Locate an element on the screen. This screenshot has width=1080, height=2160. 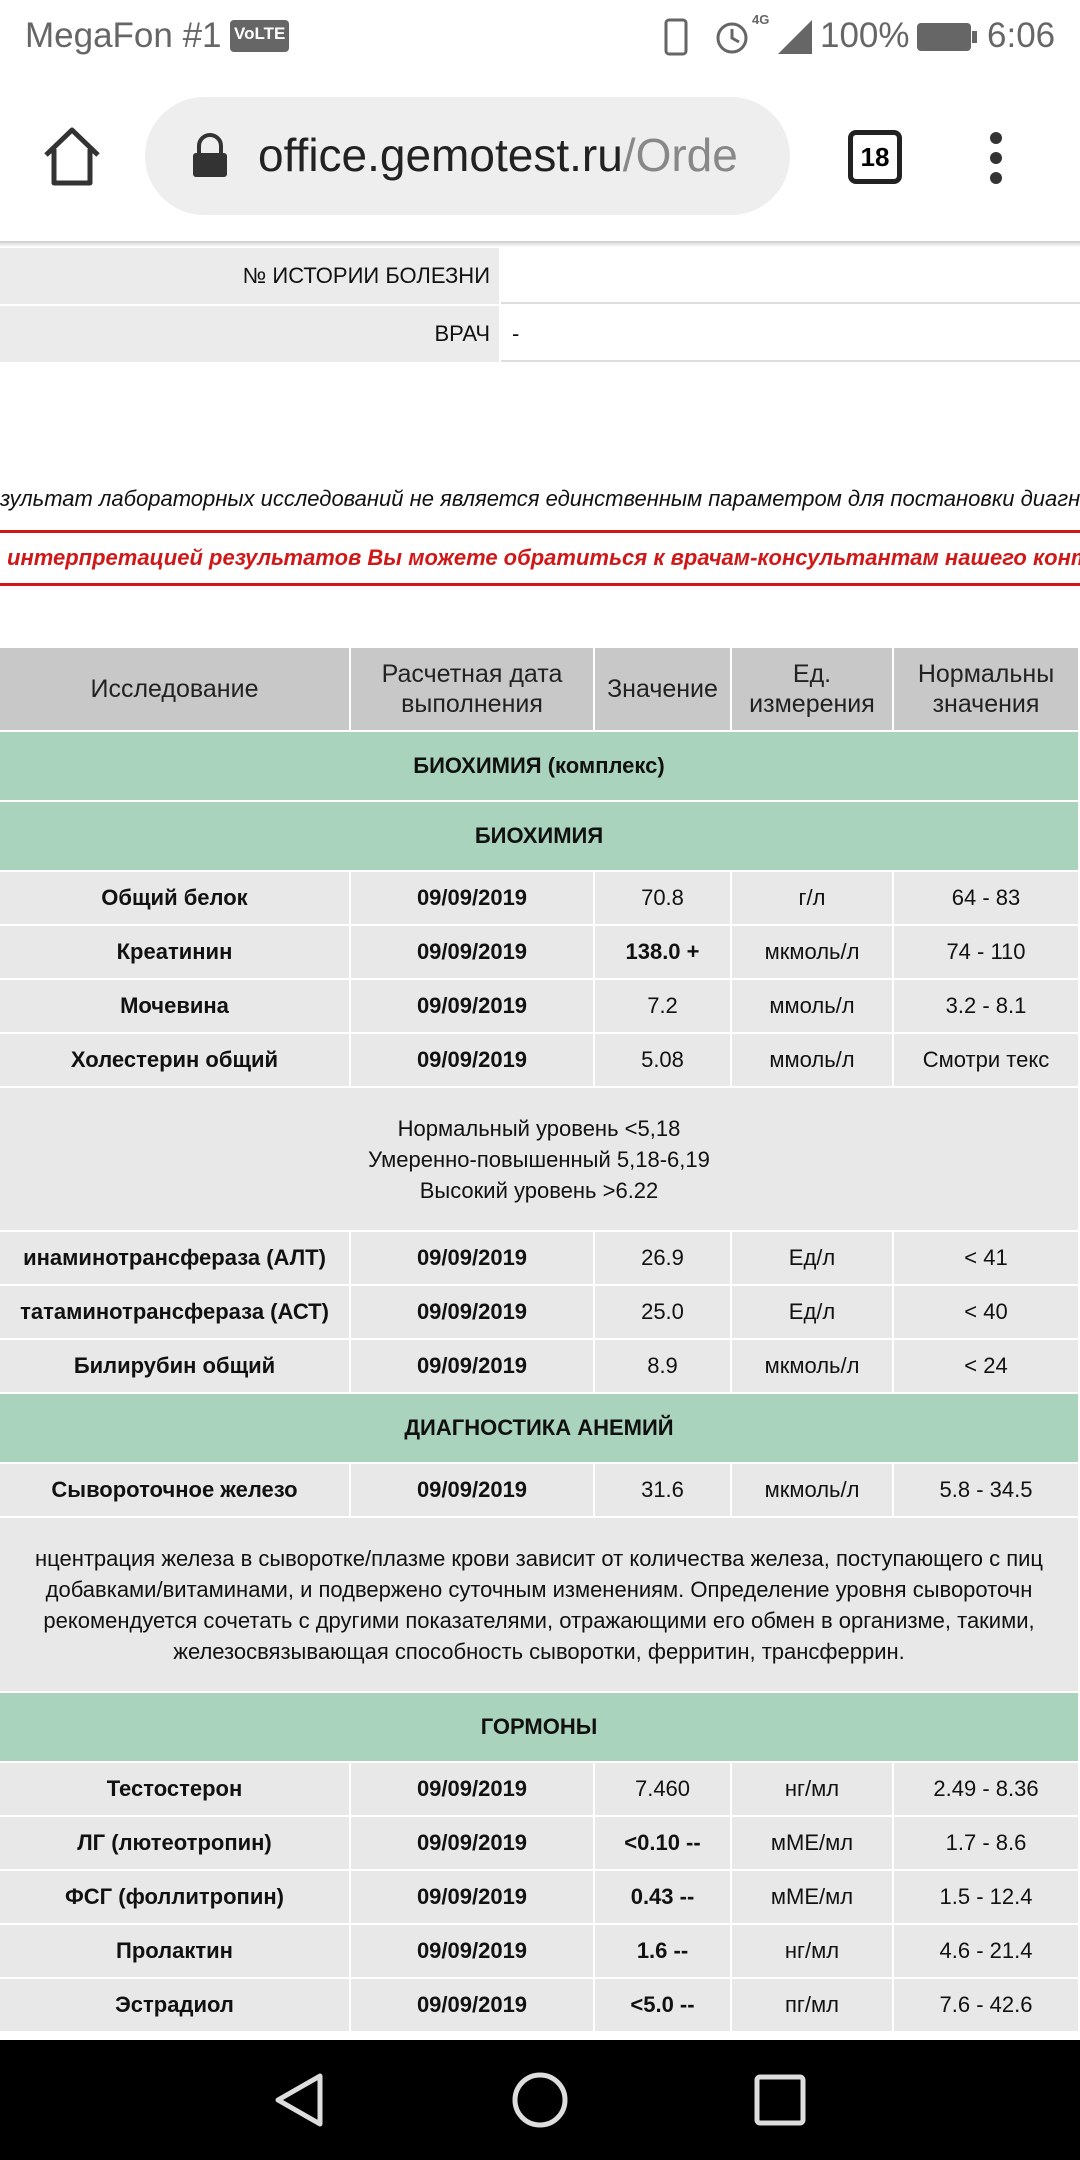
reference-range: 3.2 - 8.1 is located at coordinates (987, 1007).